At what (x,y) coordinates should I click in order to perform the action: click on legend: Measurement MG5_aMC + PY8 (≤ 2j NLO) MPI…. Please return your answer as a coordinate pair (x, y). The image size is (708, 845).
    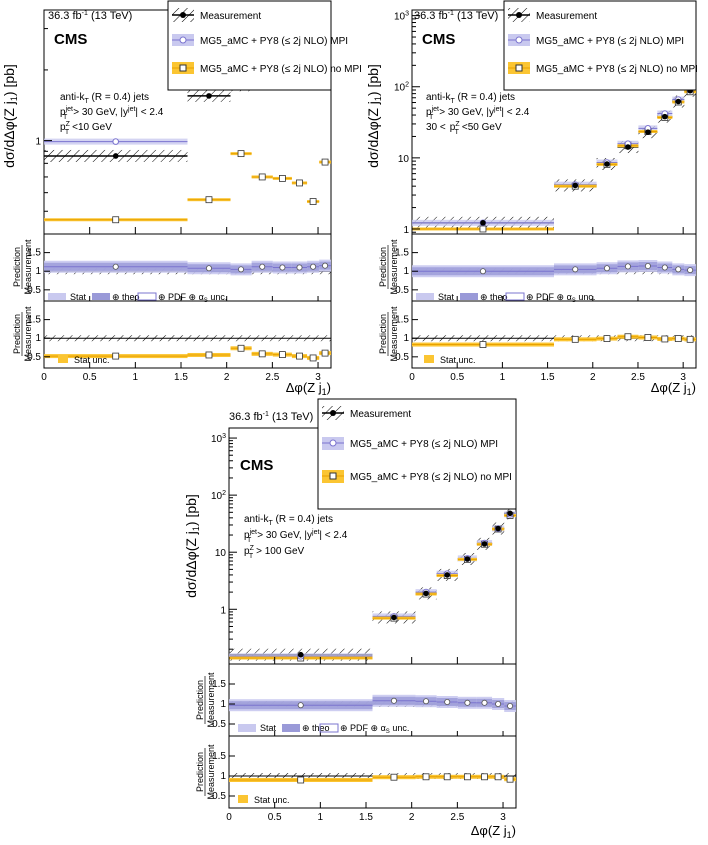
    Looking at the image, I should click on (600, 45).